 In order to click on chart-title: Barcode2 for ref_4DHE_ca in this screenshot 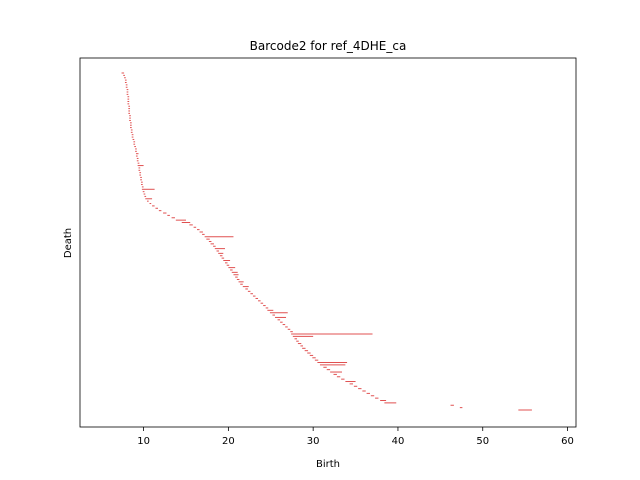, I will do `click(328, 46)`.